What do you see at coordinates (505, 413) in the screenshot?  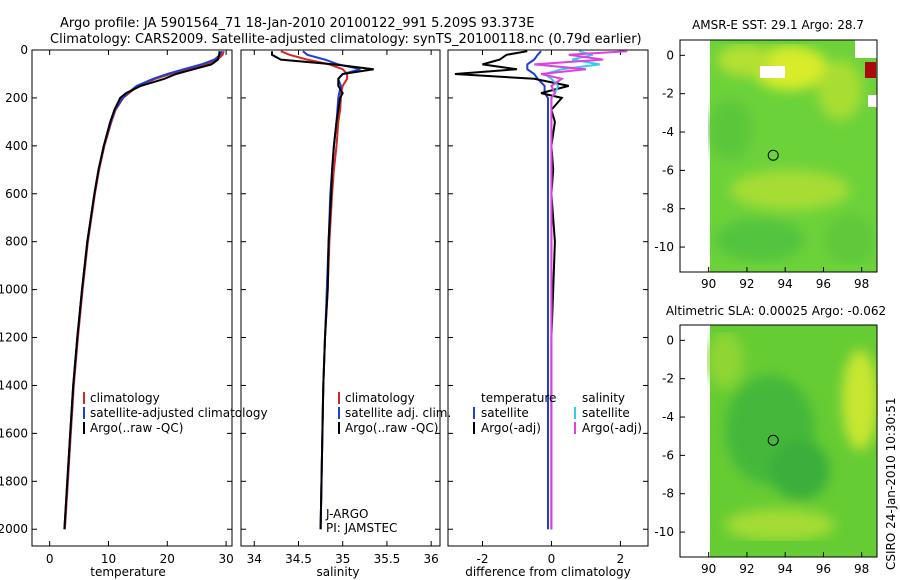 I see `legend-label-temp-satellite: satellite` at bounding box center [505, 413].